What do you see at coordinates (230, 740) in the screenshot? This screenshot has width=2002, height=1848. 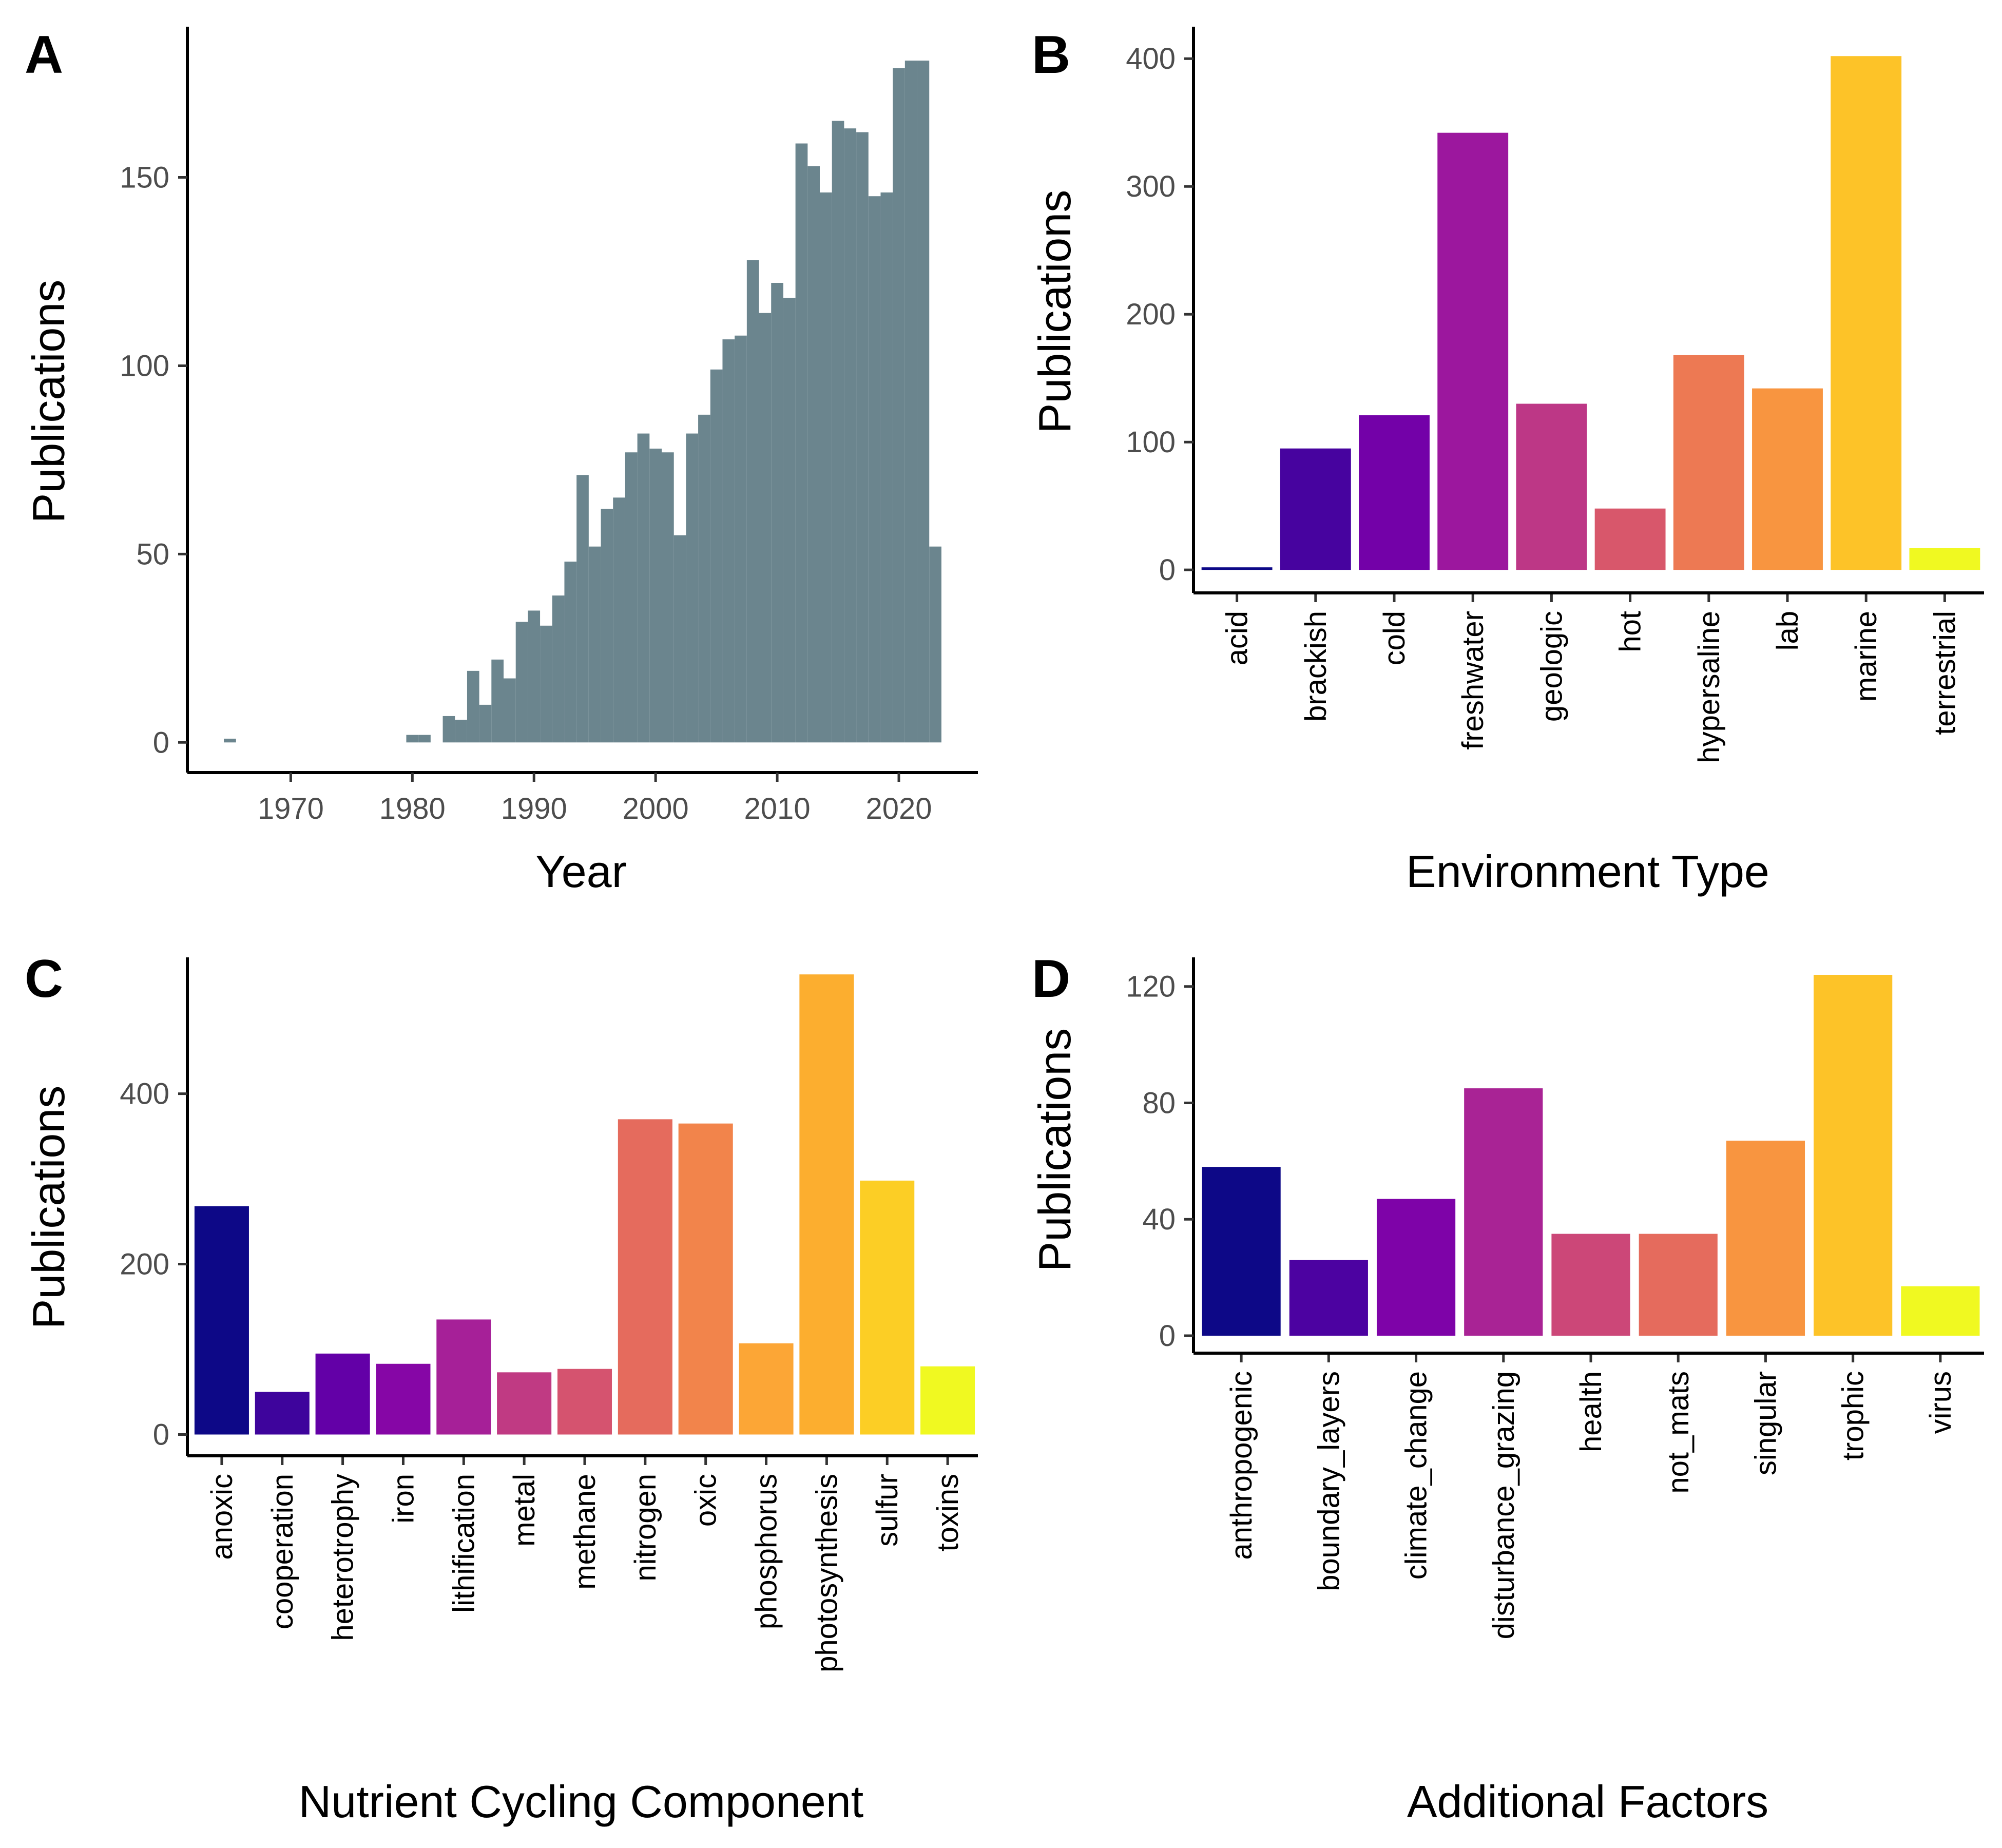 I see `bar-year-1965` at bounding box center [230, 740].